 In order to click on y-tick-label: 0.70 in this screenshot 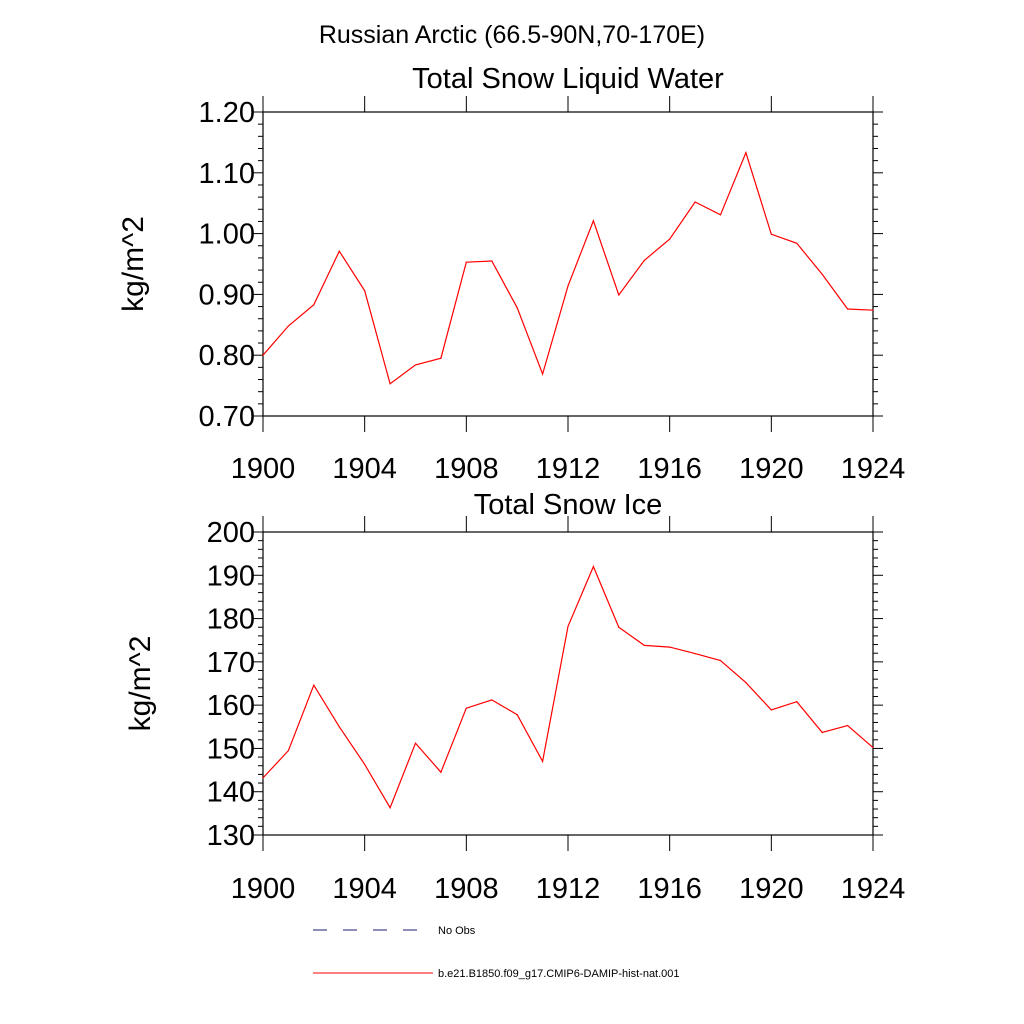, I will do `click(227, 417)`.